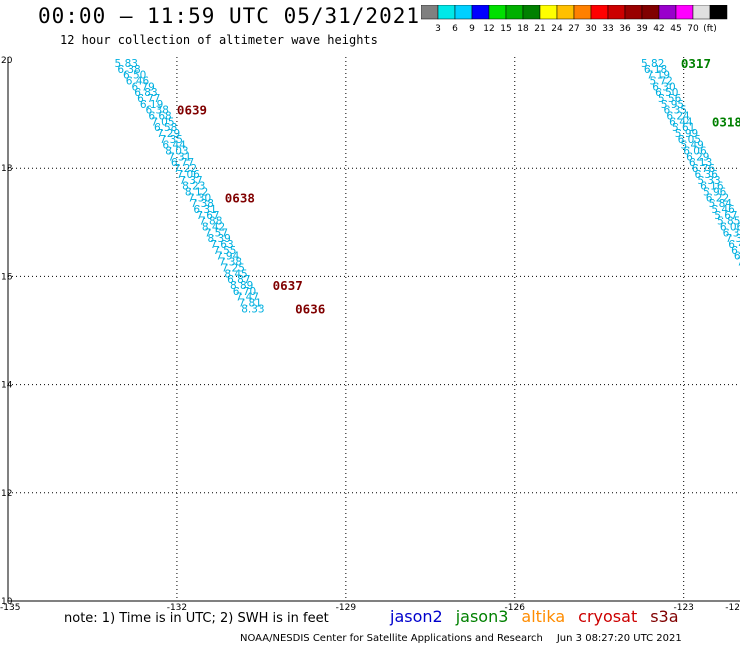 This screenshot has height=650, width=740. I want to click on swh-value: 6.16, so click(712, 187).